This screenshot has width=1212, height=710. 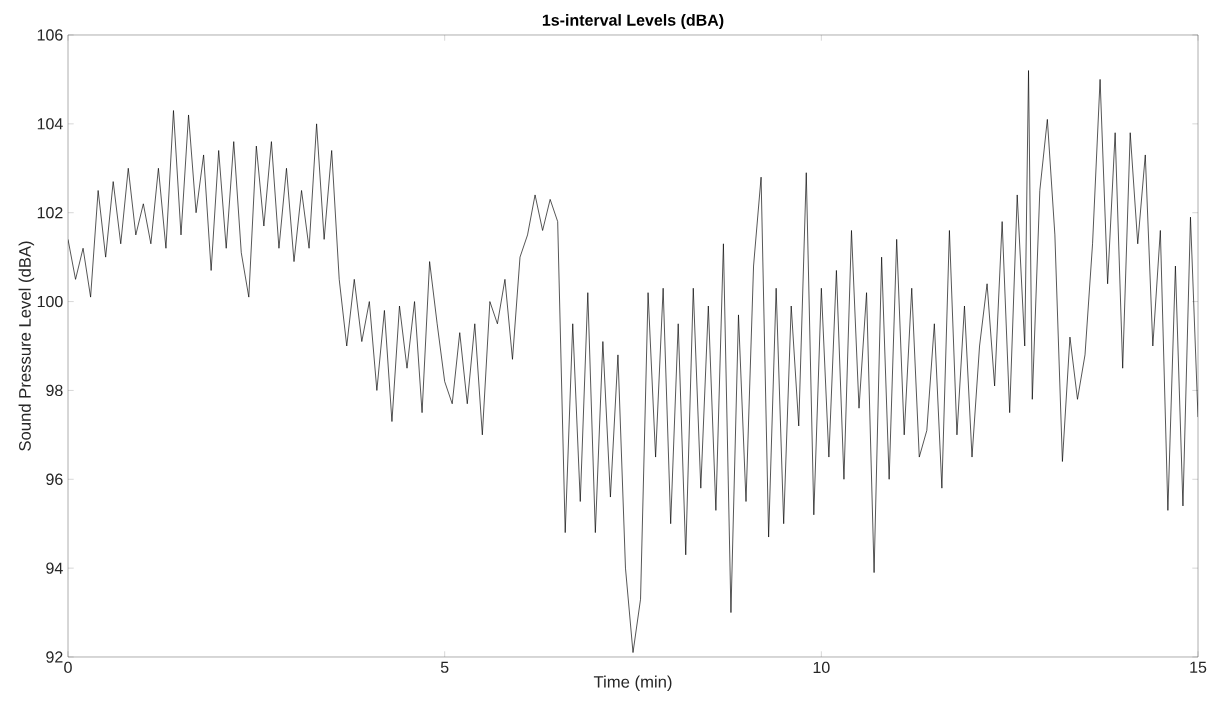 I want to click on y-tick-label: 96, so click(x=54, y=479).